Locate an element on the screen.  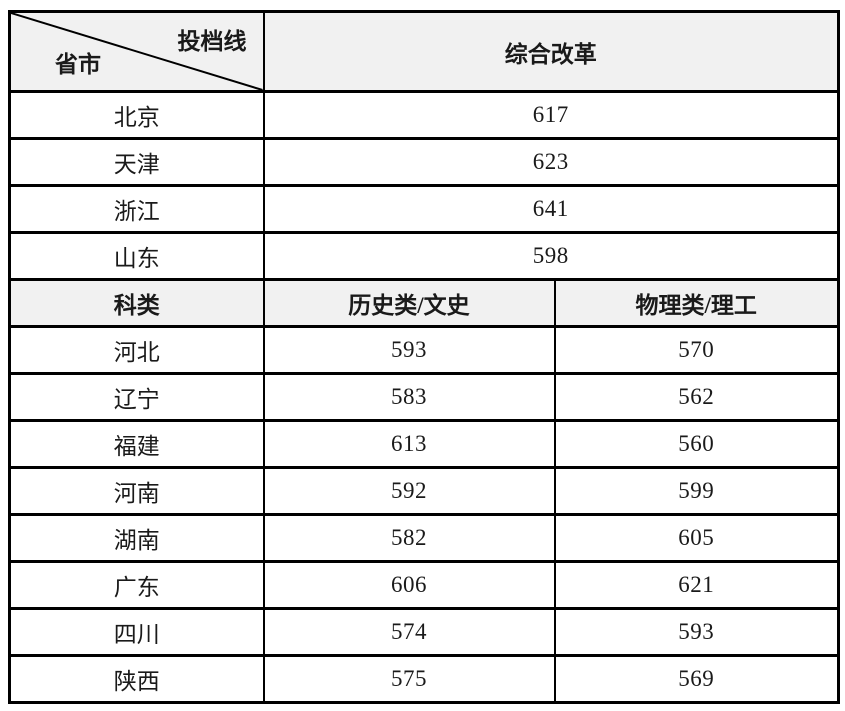
table-row: 河南 592 599 is located at coordinates (424, 491).